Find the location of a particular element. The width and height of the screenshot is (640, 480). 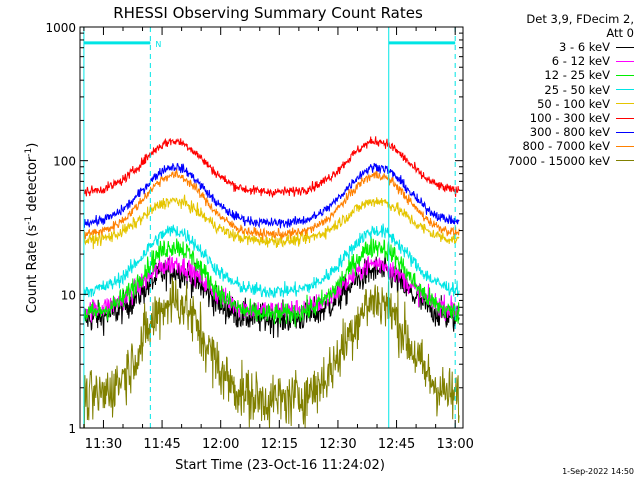

legend-label: 7000 - 15000 keV is located at coordinates (558, 160).